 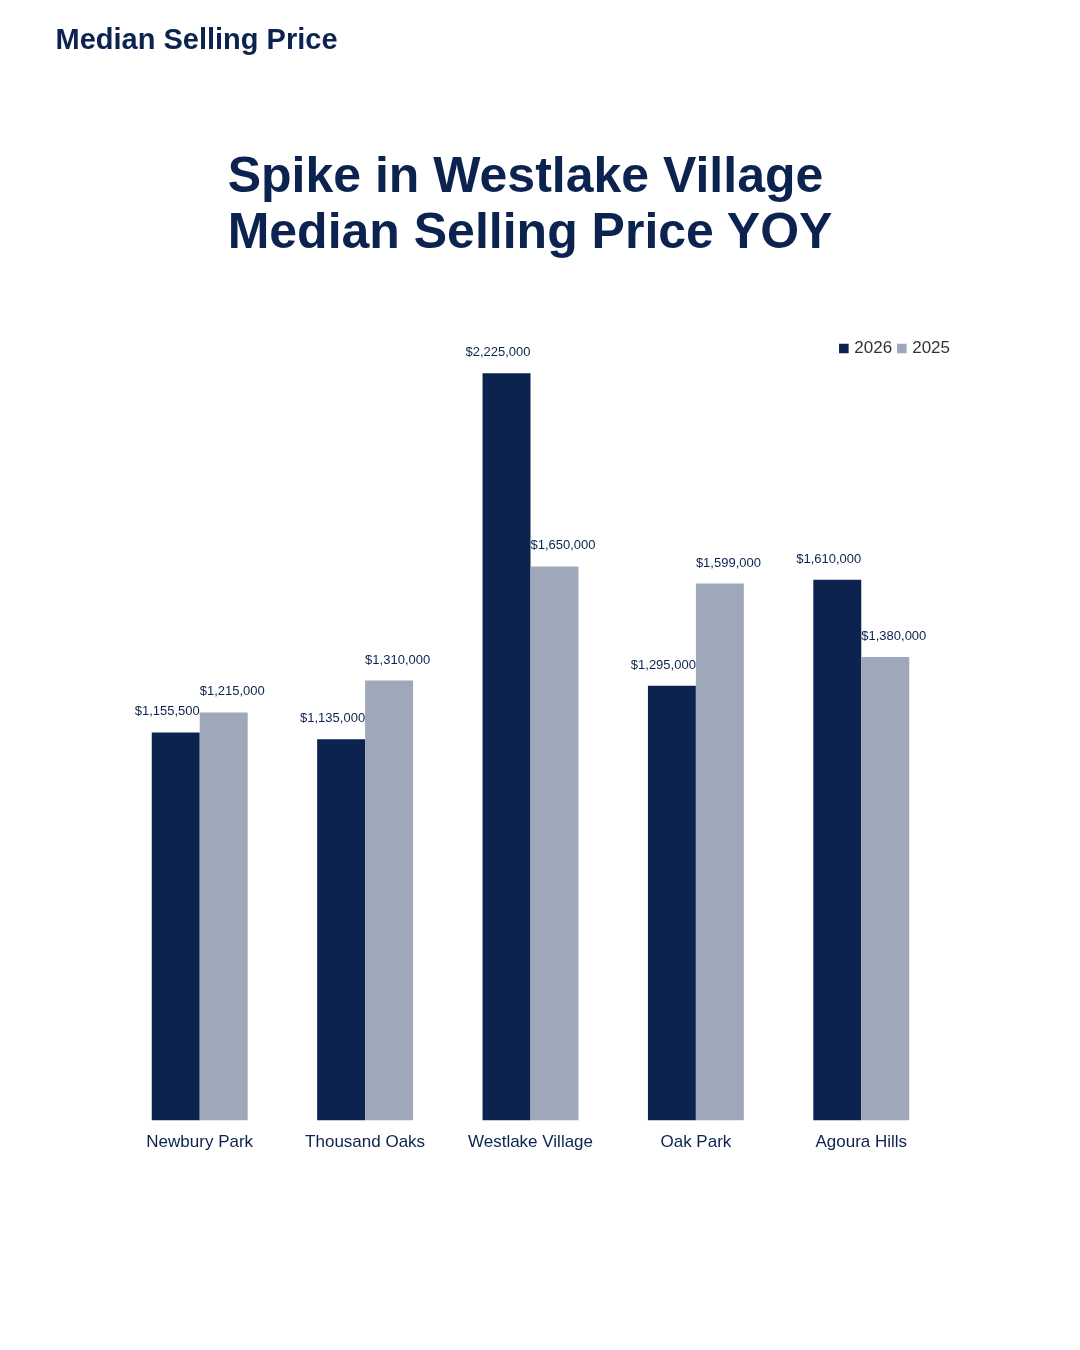 What do you see at coordinates (530, 202) in the screenshot?
I see `chart-title: Spike in Westlake Village Median Selling Price YOY` at bounding box center [530, 202].